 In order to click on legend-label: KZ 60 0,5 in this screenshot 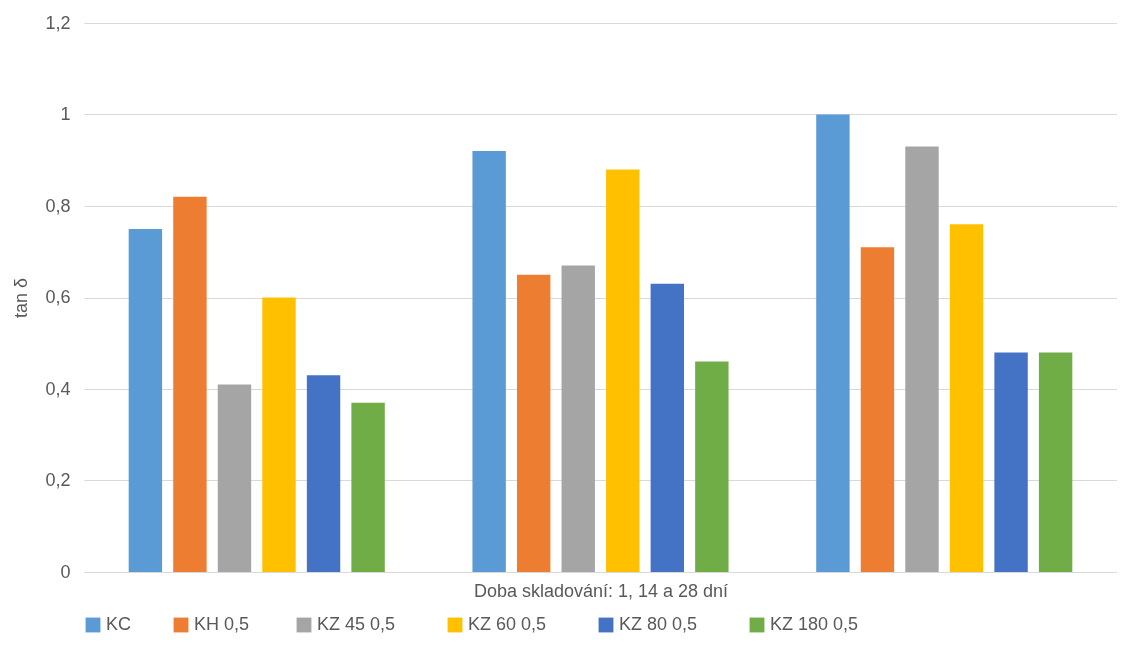, I will do `click(507, 624)`.